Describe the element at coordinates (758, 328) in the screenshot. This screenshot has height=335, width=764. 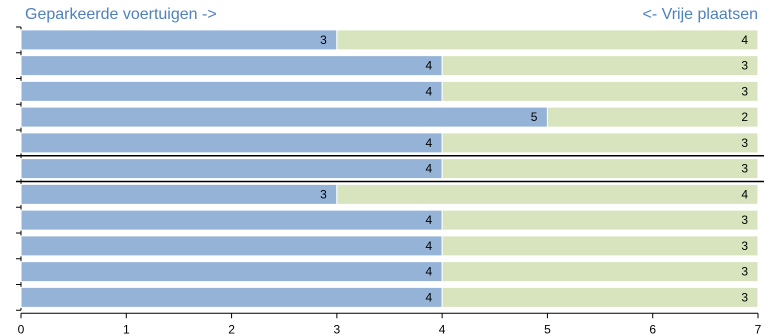
I see `x-tick-label: 7` at that location.